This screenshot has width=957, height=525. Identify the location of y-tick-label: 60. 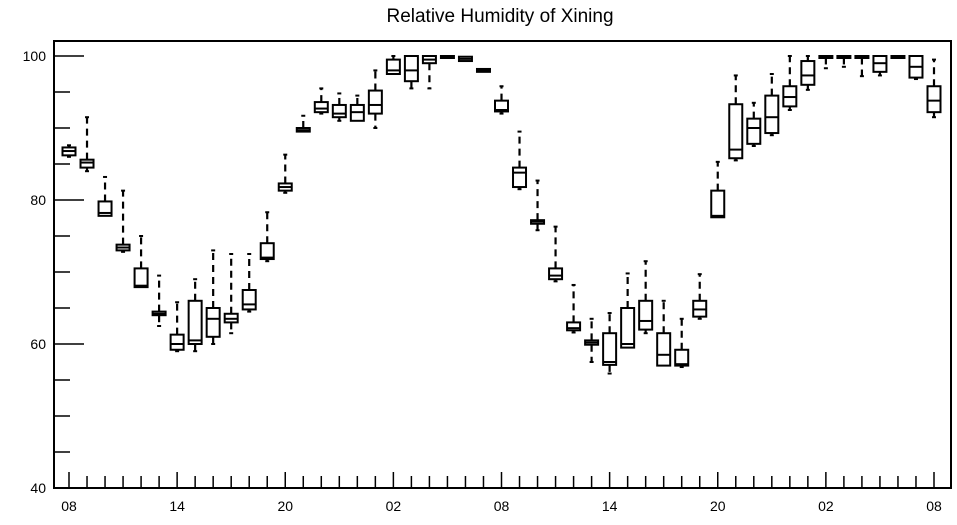
(38, 344).